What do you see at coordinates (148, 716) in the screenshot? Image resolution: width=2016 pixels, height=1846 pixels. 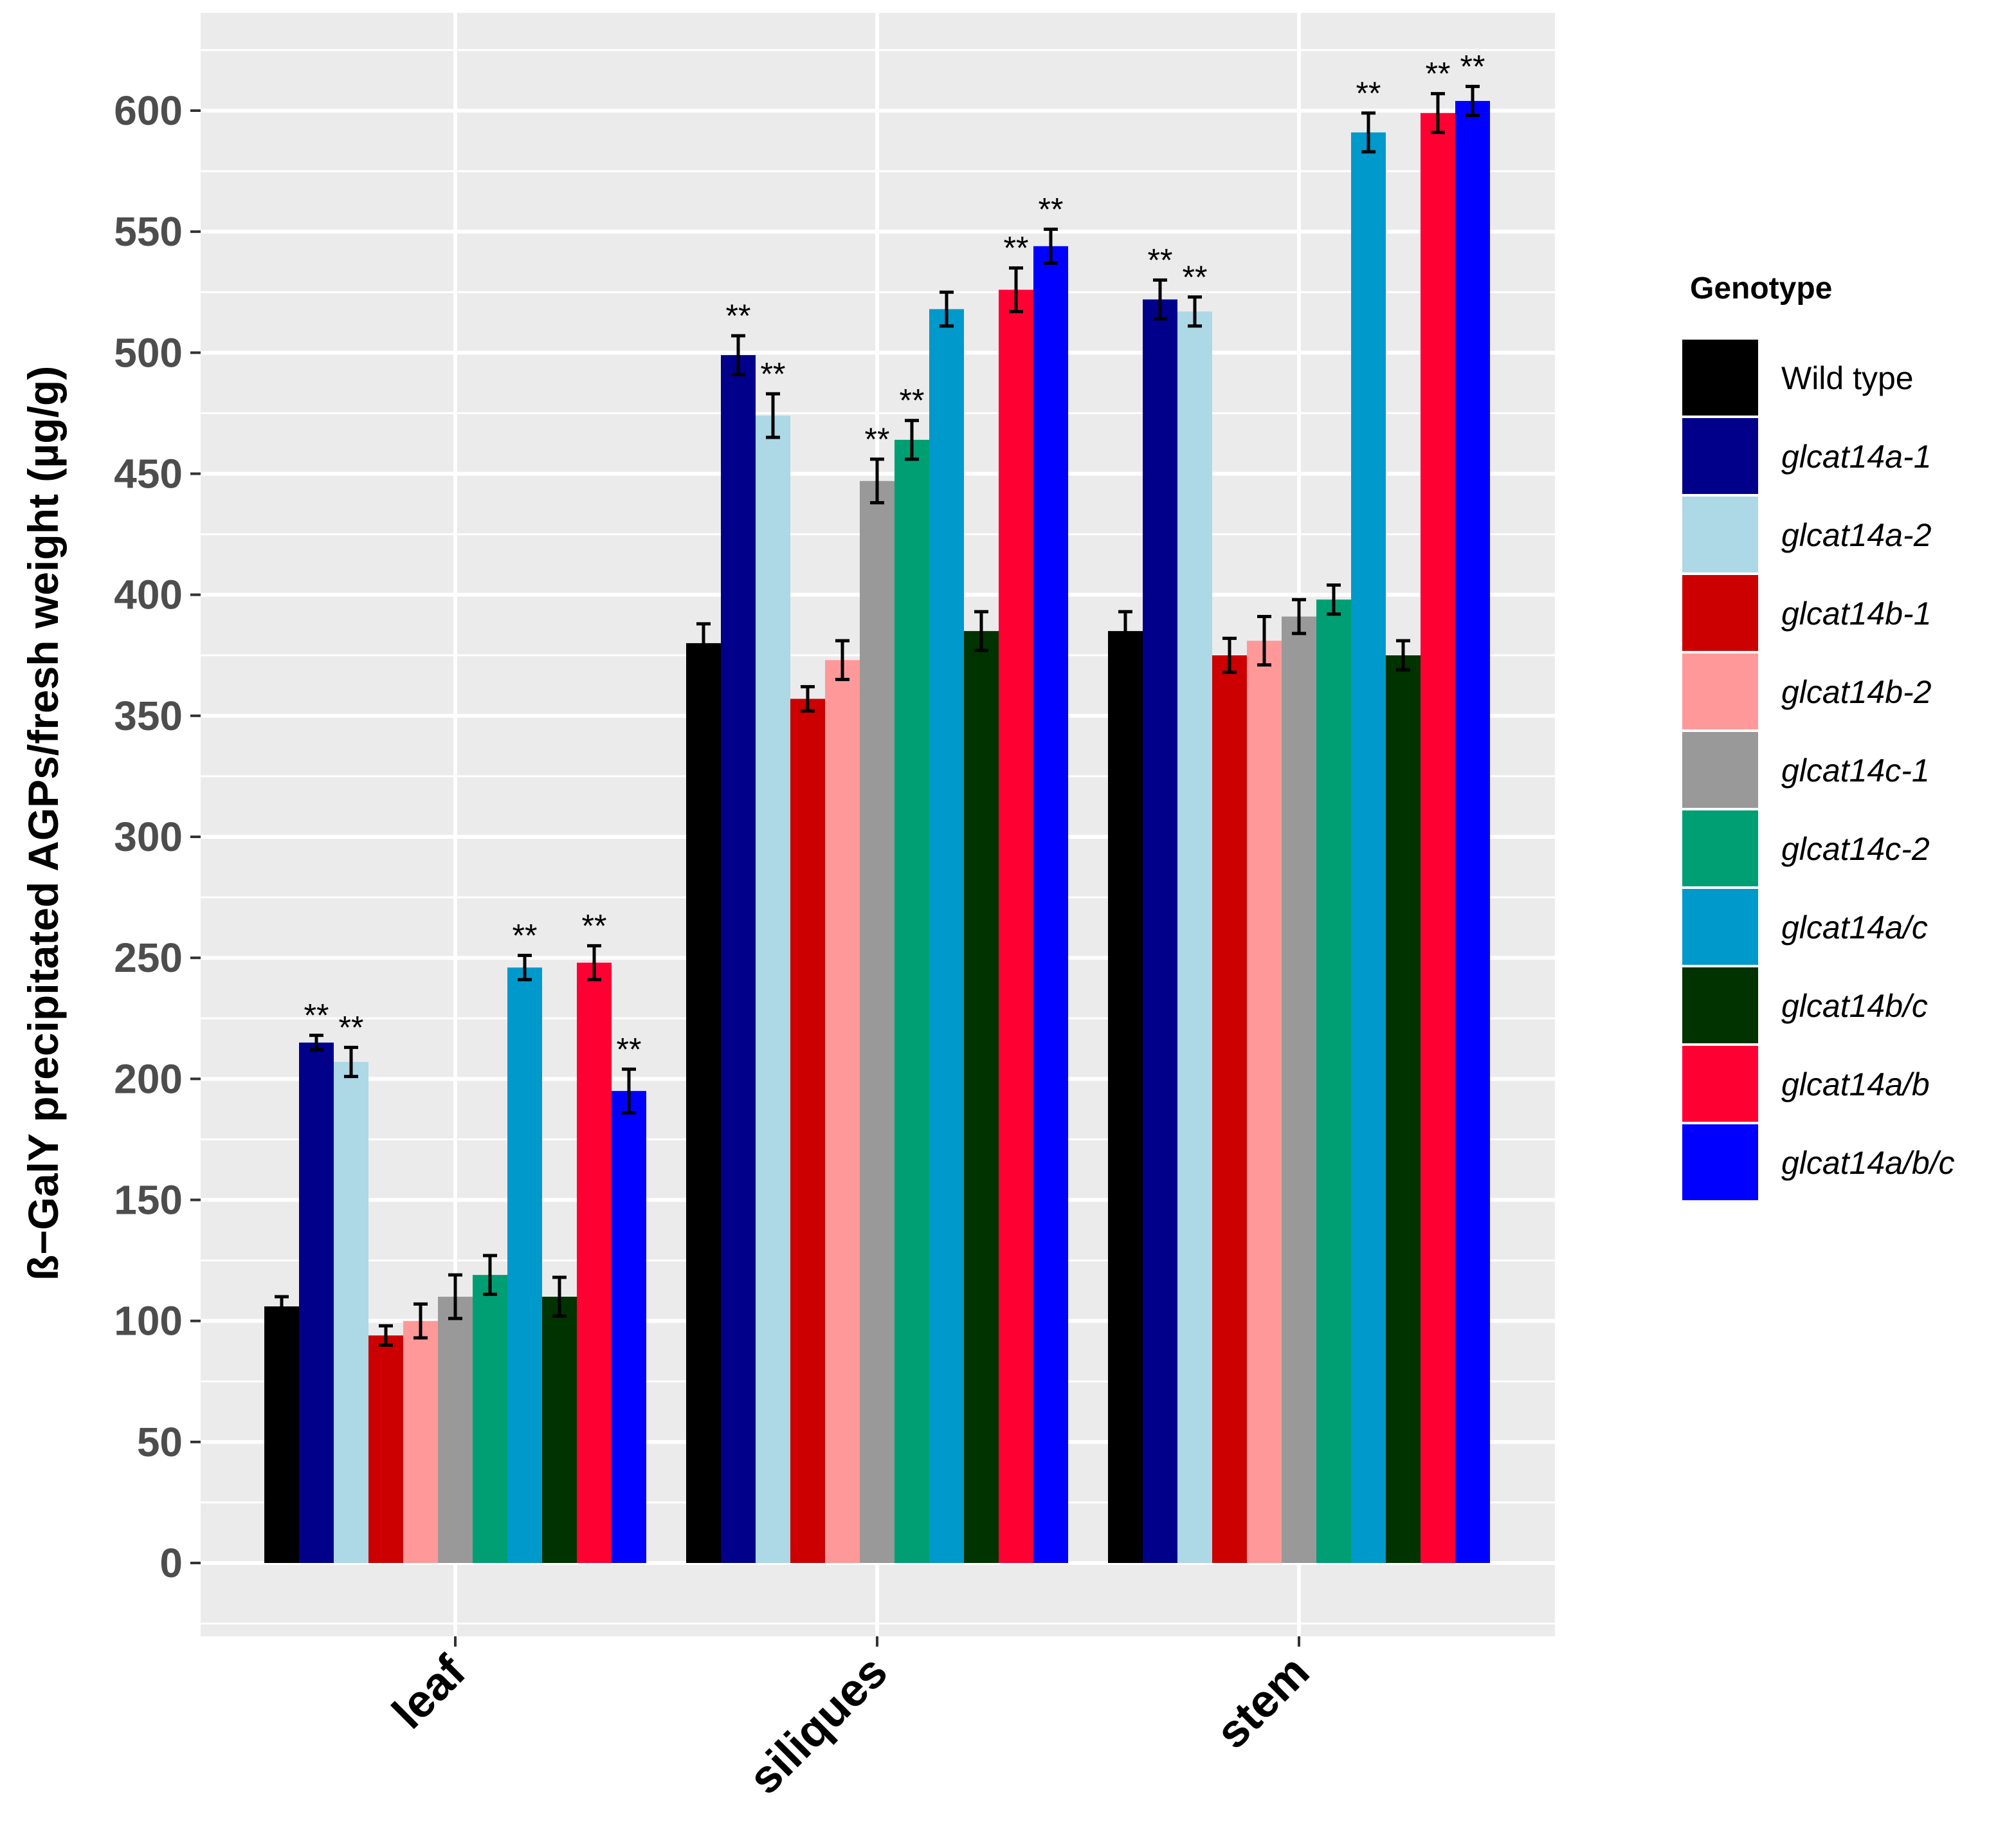 I see `y-tick-label: 350` at bounding box center [148, 716].